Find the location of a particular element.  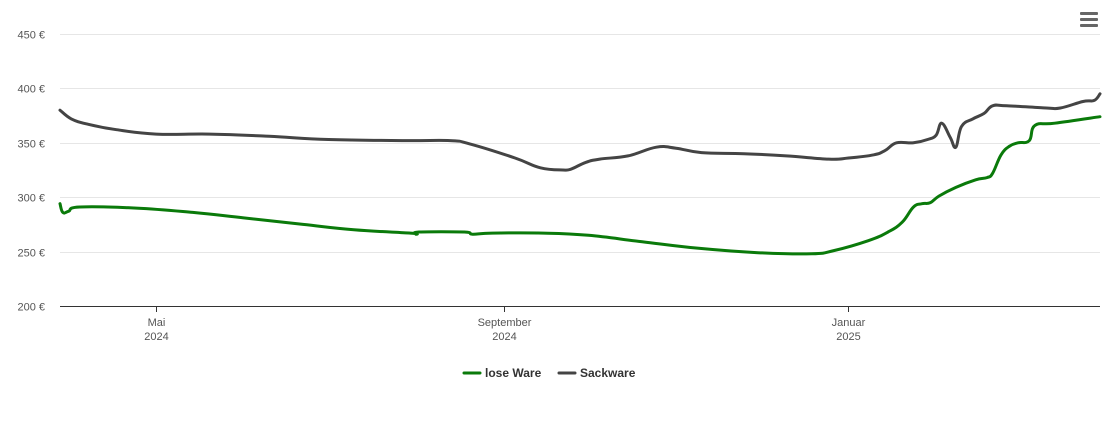

y-tick-label: 400 € is located at coordinates (31, 90).